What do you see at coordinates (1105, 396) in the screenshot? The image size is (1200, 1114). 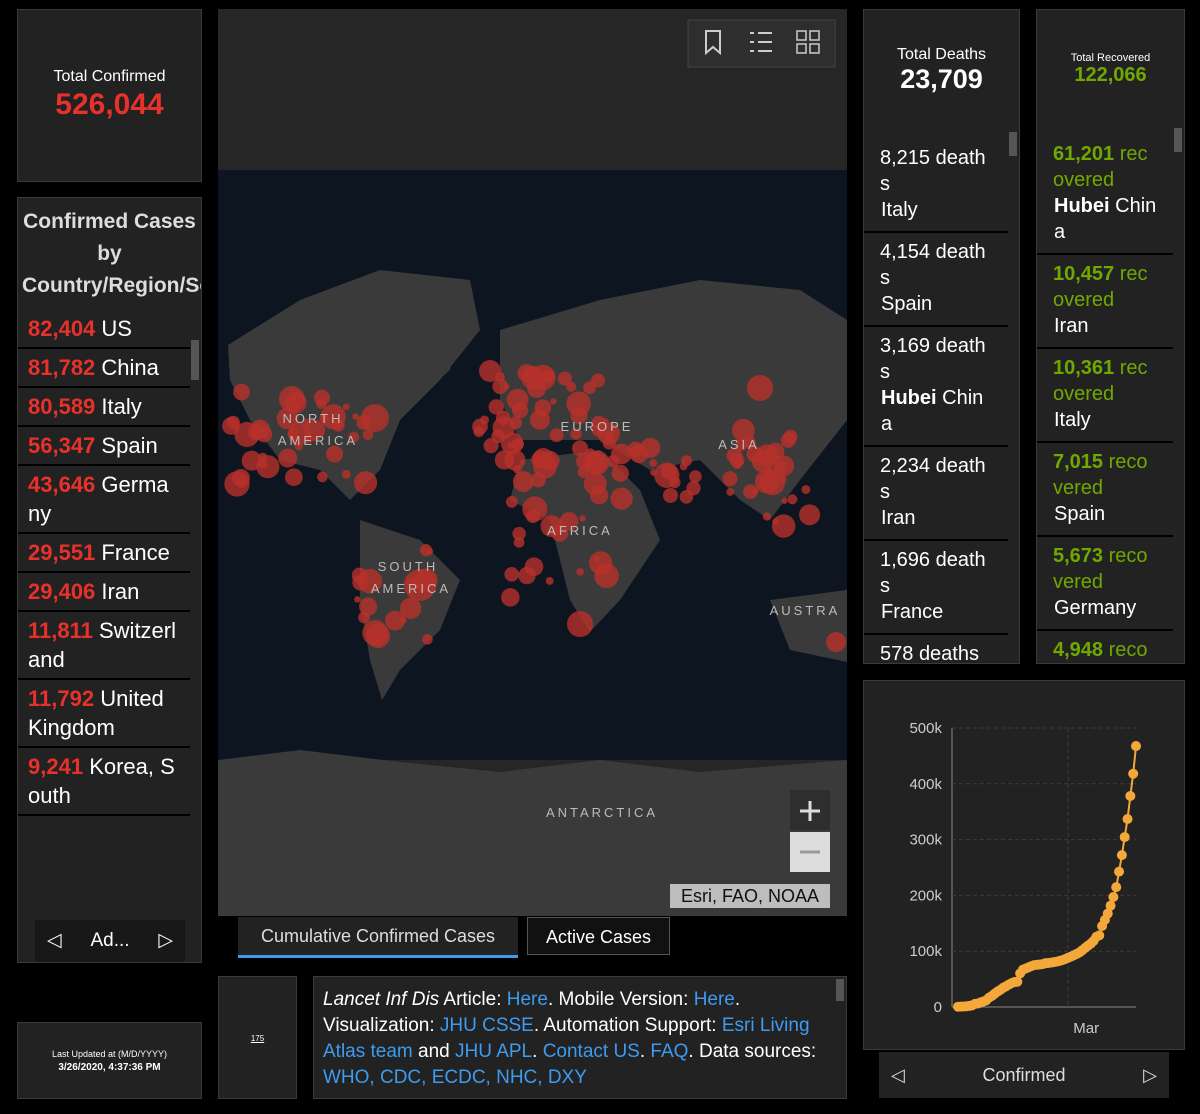 I see `list-item: 10,361 recovered Italy` at bounding box center [1105, 396].